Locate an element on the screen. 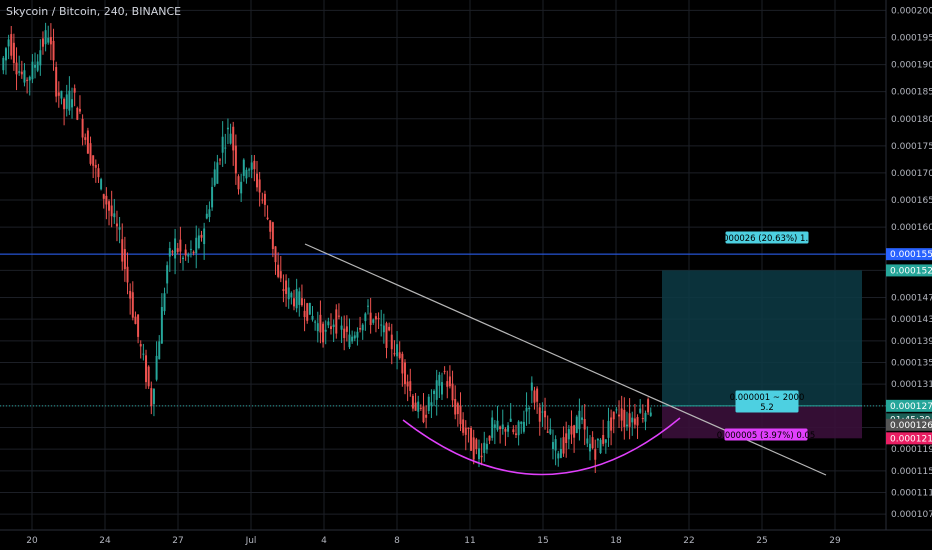 The height and width of the screenshot is (550, 932). price-tag-text: 0.000155 is located at coordinates (911, 255).